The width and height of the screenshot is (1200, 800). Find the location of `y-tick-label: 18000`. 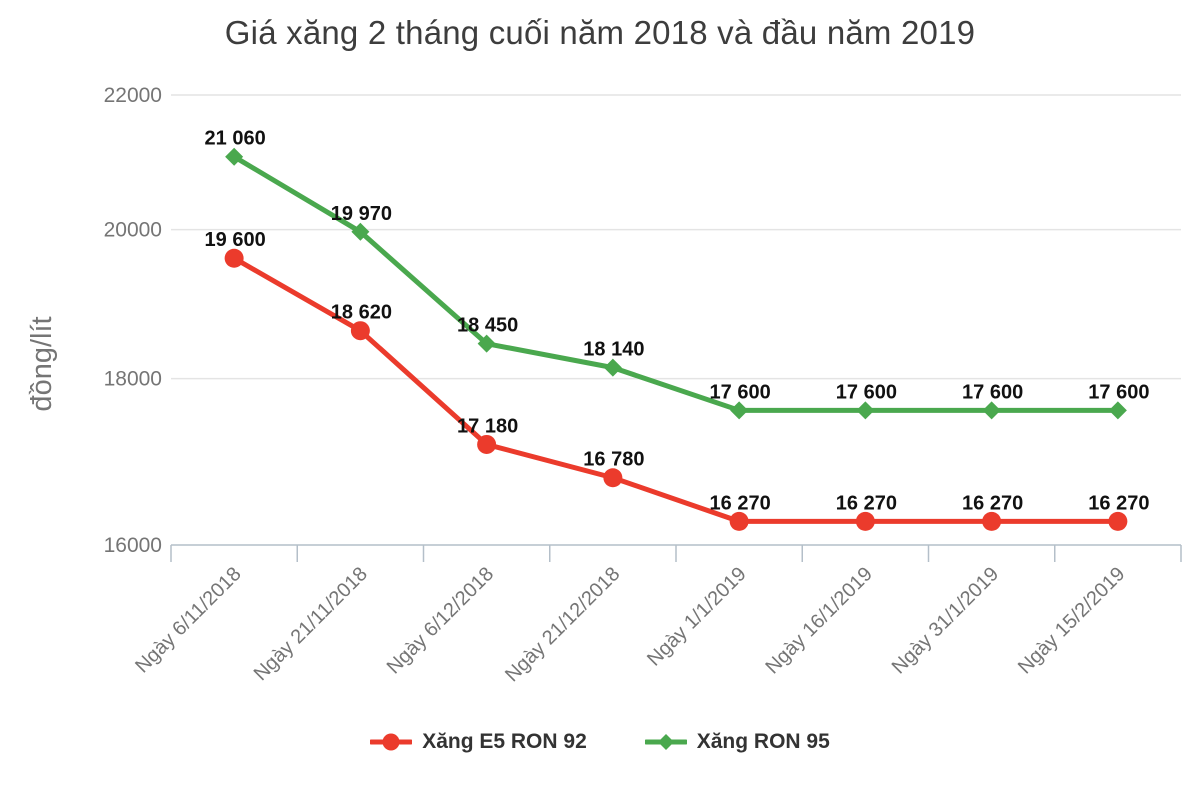

y-tick-label: 18000 is located at coordinates (133, 379).